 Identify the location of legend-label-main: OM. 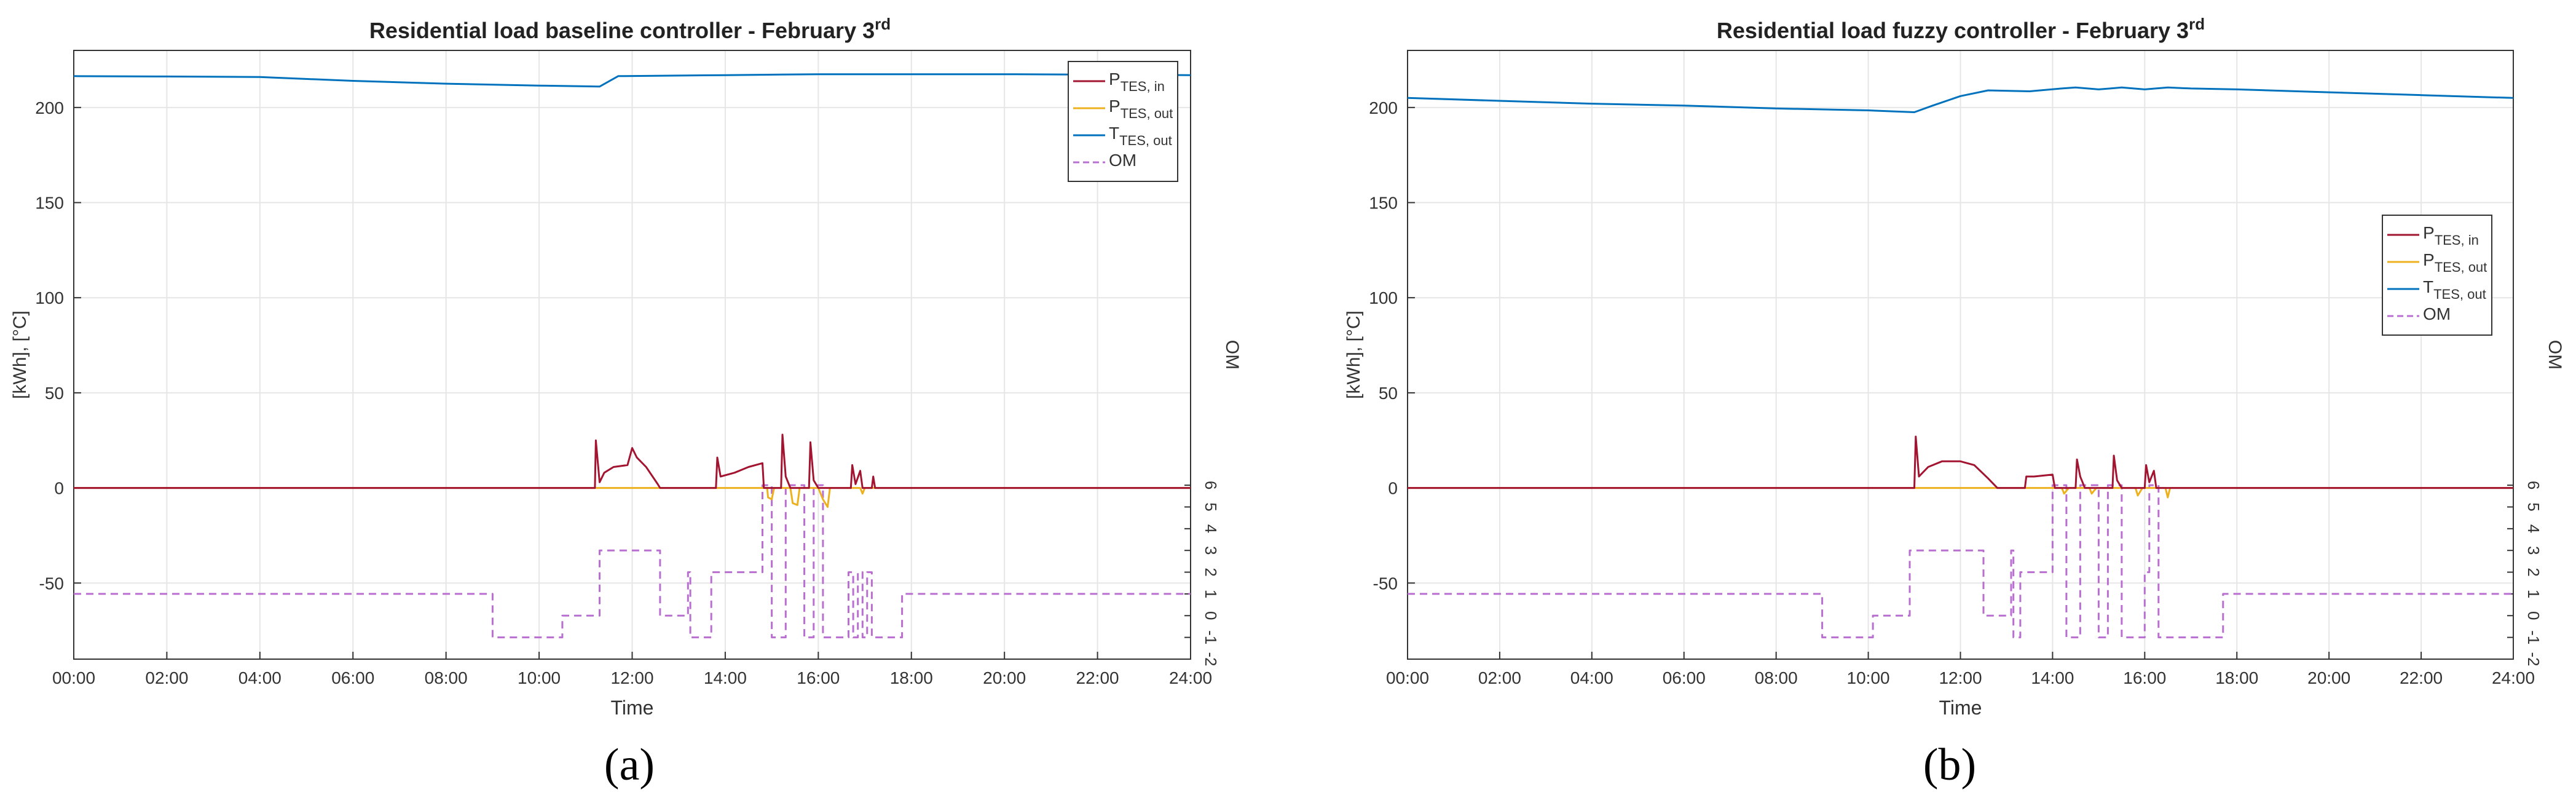
(2437, 313).